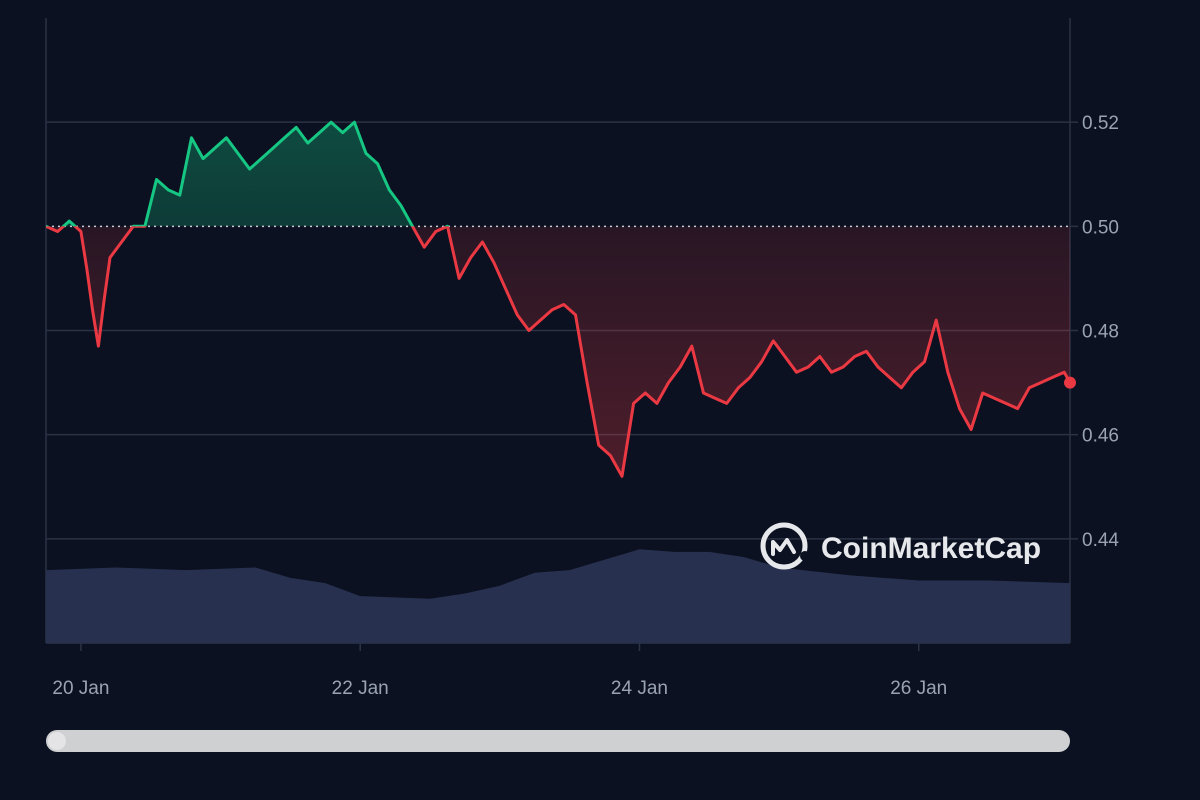 This screenshot has height=800, width=1200. Describe the element at coordinates (57, 741) in the screenshot. I see `range-handle-left` at that location.